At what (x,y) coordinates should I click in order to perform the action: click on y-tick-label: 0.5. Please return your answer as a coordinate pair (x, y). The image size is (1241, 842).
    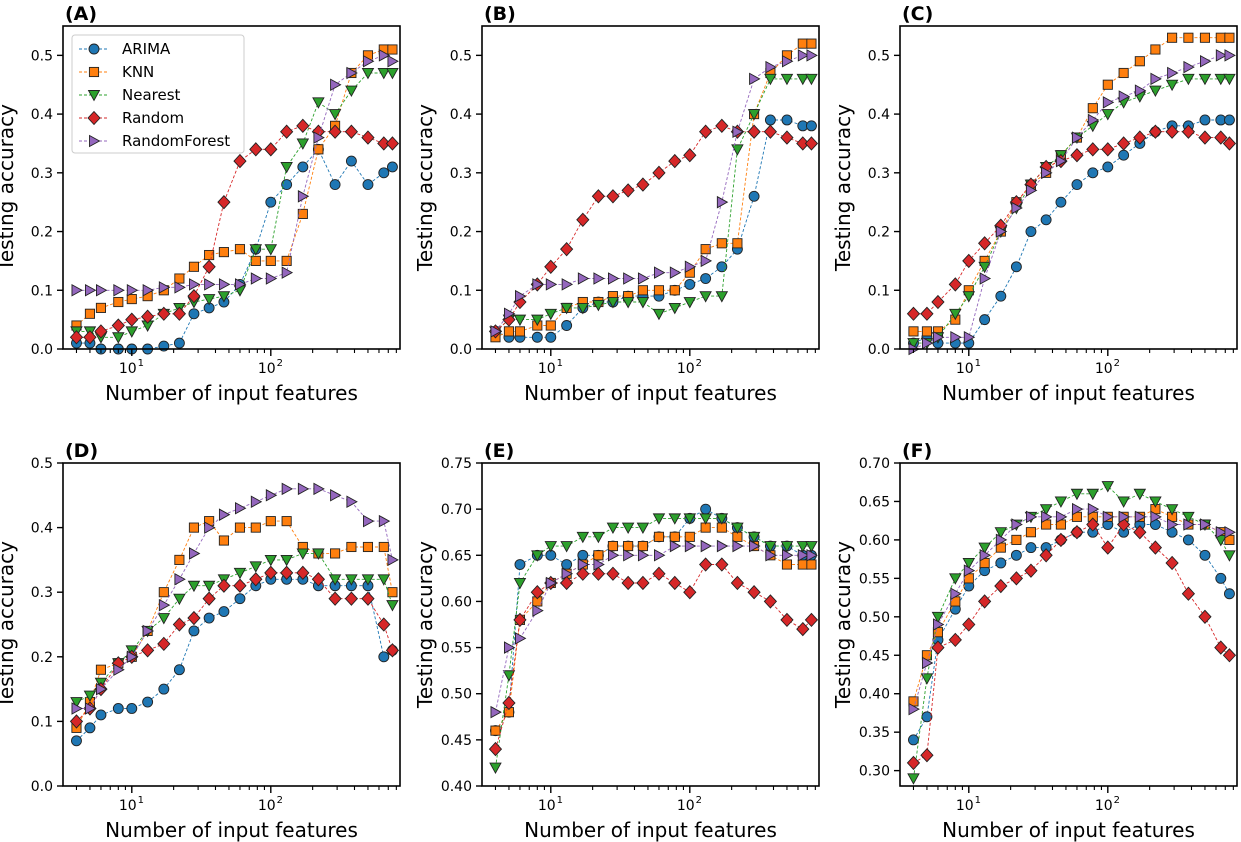
    Looking at the image, I should click on (42, 464).